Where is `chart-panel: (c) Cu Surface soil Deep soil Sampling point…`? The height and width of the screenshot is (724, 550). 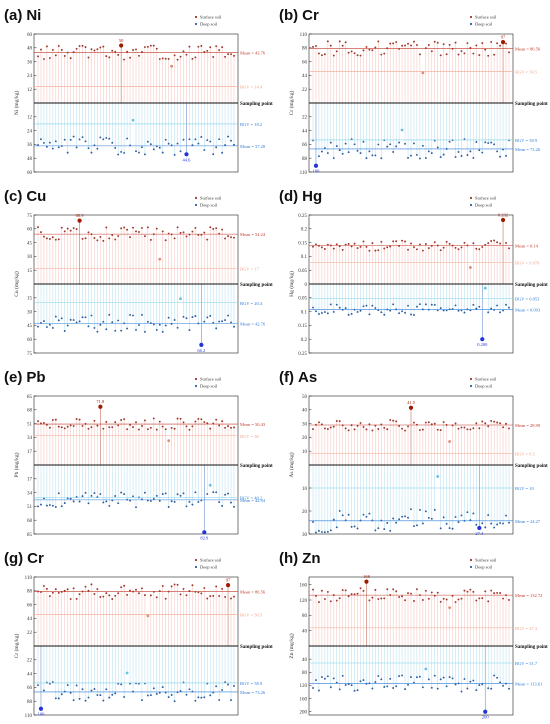 chart-panel: (c) Cu Surface soil Deep soil Sampling point… is located at coordinates (137, 271).